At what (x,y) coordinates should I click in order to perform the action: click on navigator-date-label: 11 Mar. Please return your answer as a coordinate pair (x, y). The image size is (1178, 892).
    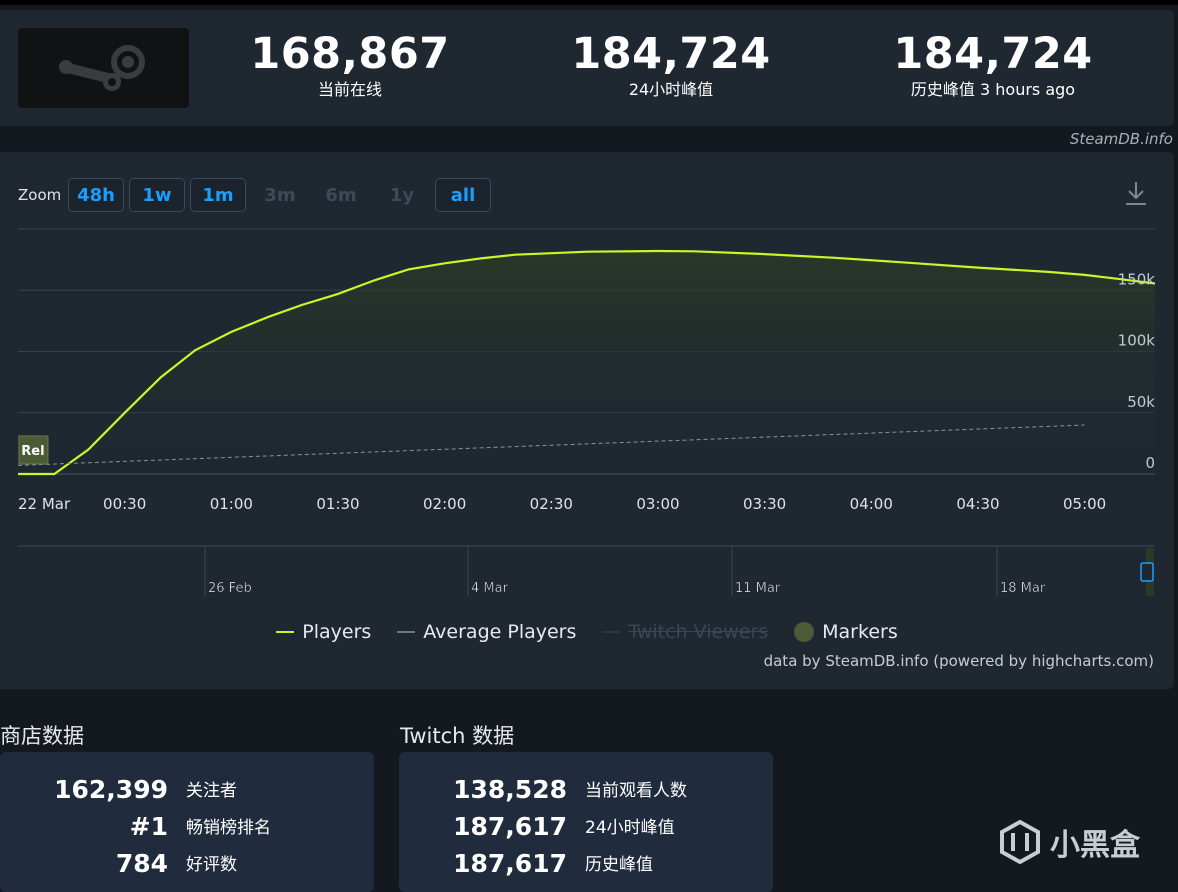
    Looking at the image, I should click on (758, 588).